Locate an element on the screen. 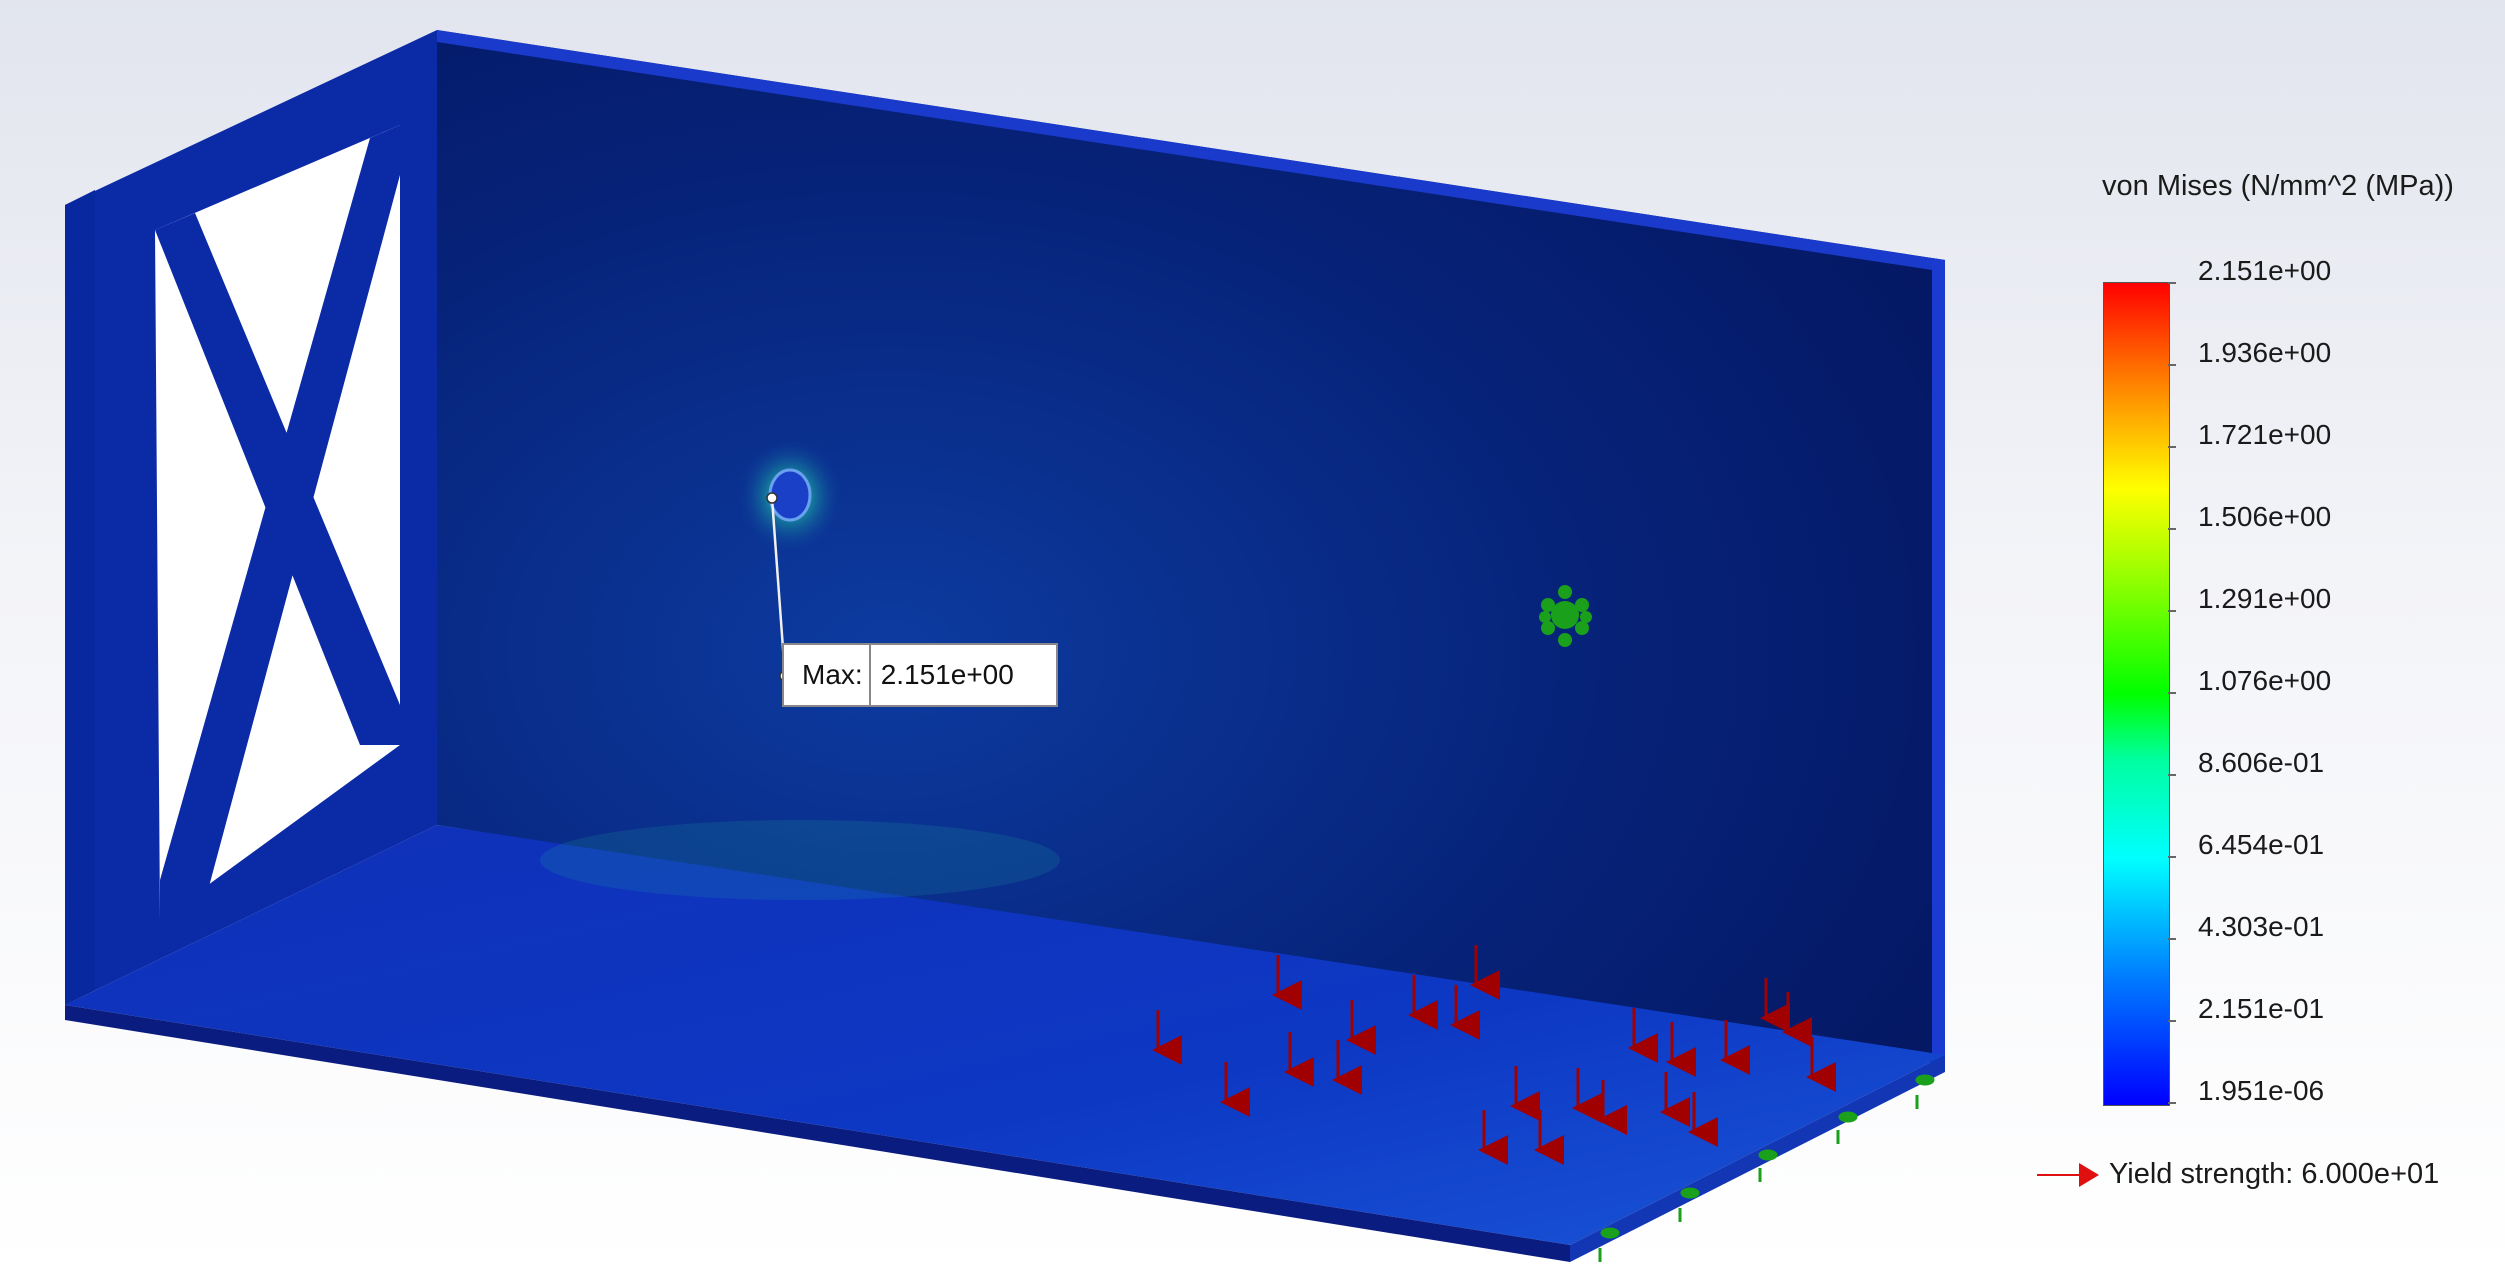 Image resolution: width=2505 pixels, height=1275 pixels. legend-value: 1.506e+00 is located at coordinates (2265, 516).